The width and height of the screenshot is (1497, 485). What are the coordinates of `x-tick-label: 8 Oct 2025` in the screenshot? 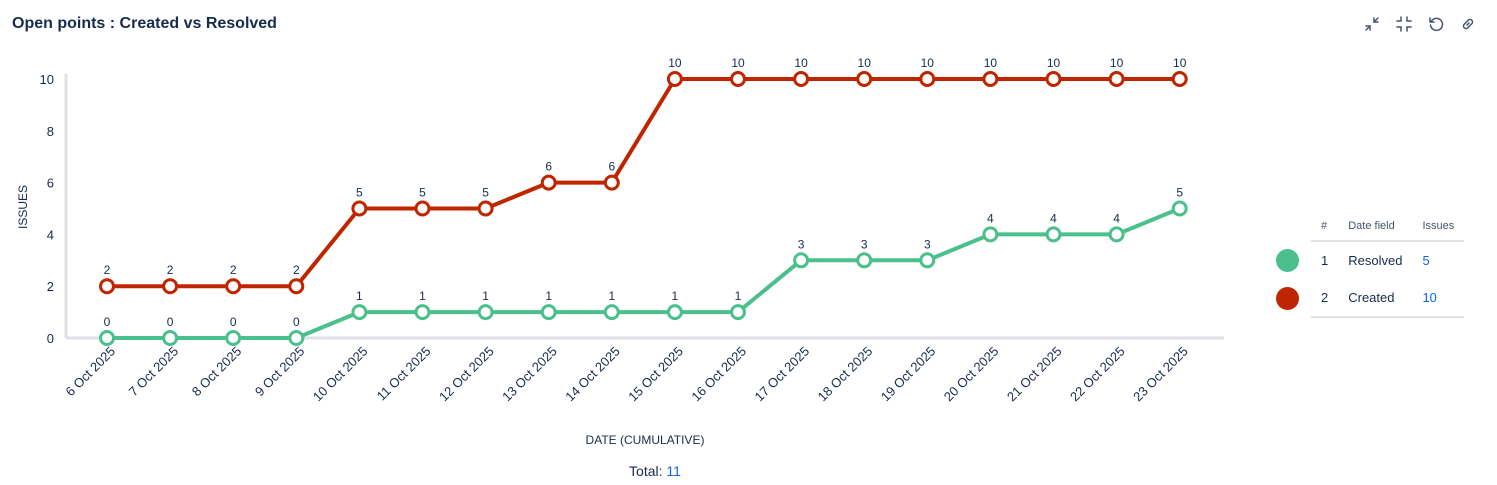 It's located at (217, 372).